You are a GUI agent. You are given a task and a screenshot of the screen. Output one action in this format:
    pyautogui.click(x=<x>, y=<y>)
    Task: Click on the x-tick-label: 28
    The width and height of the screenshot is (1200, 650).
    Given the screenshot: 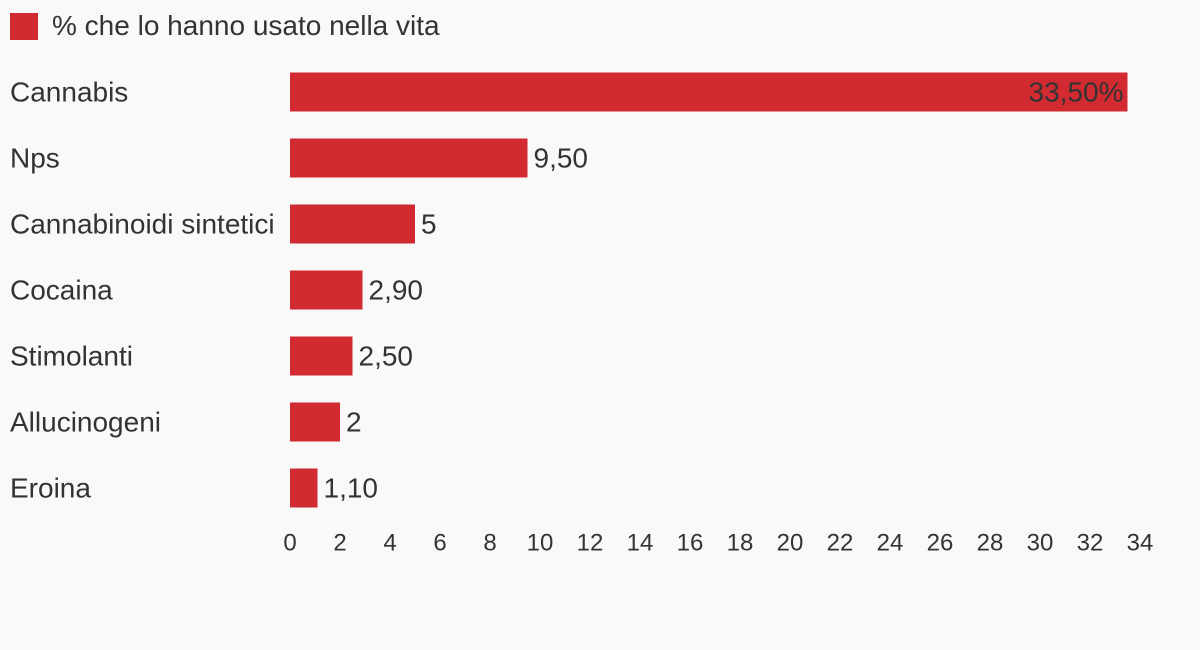 What is the action you would take?
    pyautogui.click(x=990, y=543)
    